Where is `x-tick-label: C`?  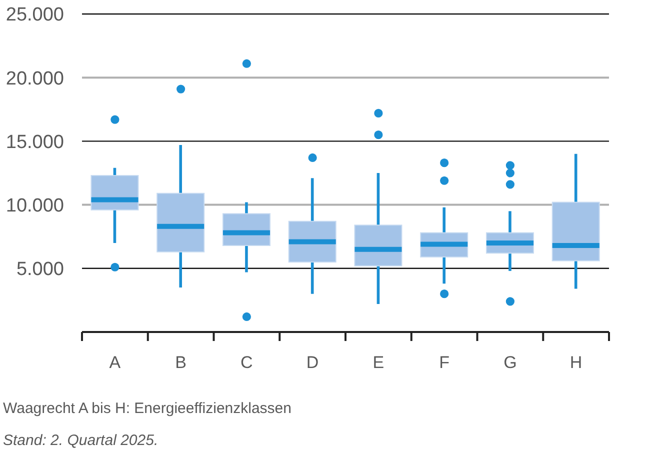 x-tick-label: C is located at coordinates (246, 362).